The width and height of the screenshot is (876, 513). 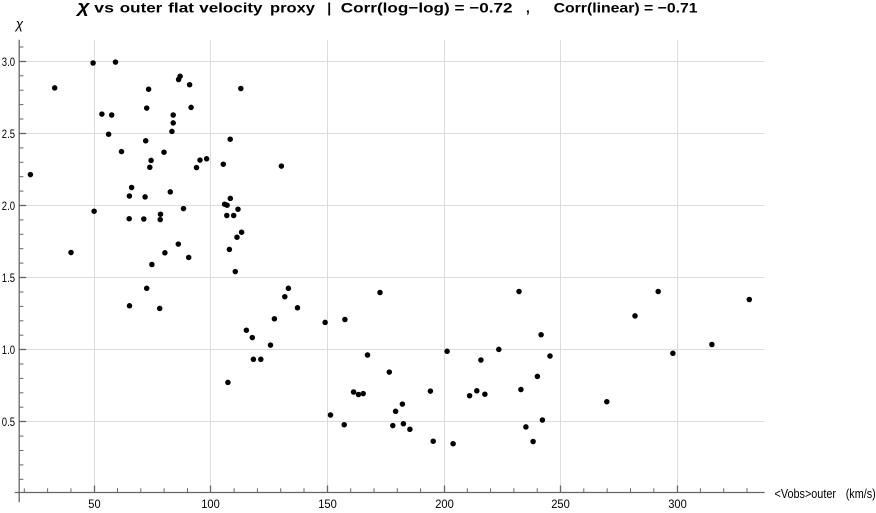 What do you see at coordinates (8, 206) in the screenshot?
I see `svg-text: 2.0` at bounding box center [8, 206].